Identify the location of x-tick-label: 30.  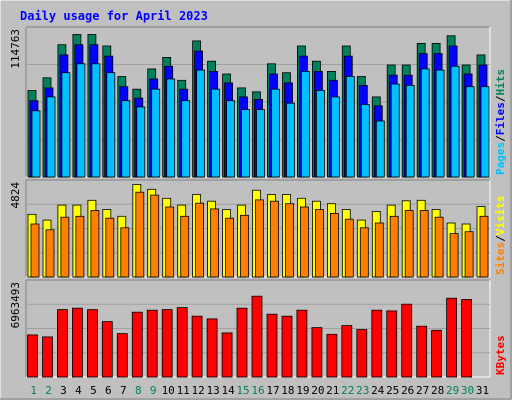
(467, 390).